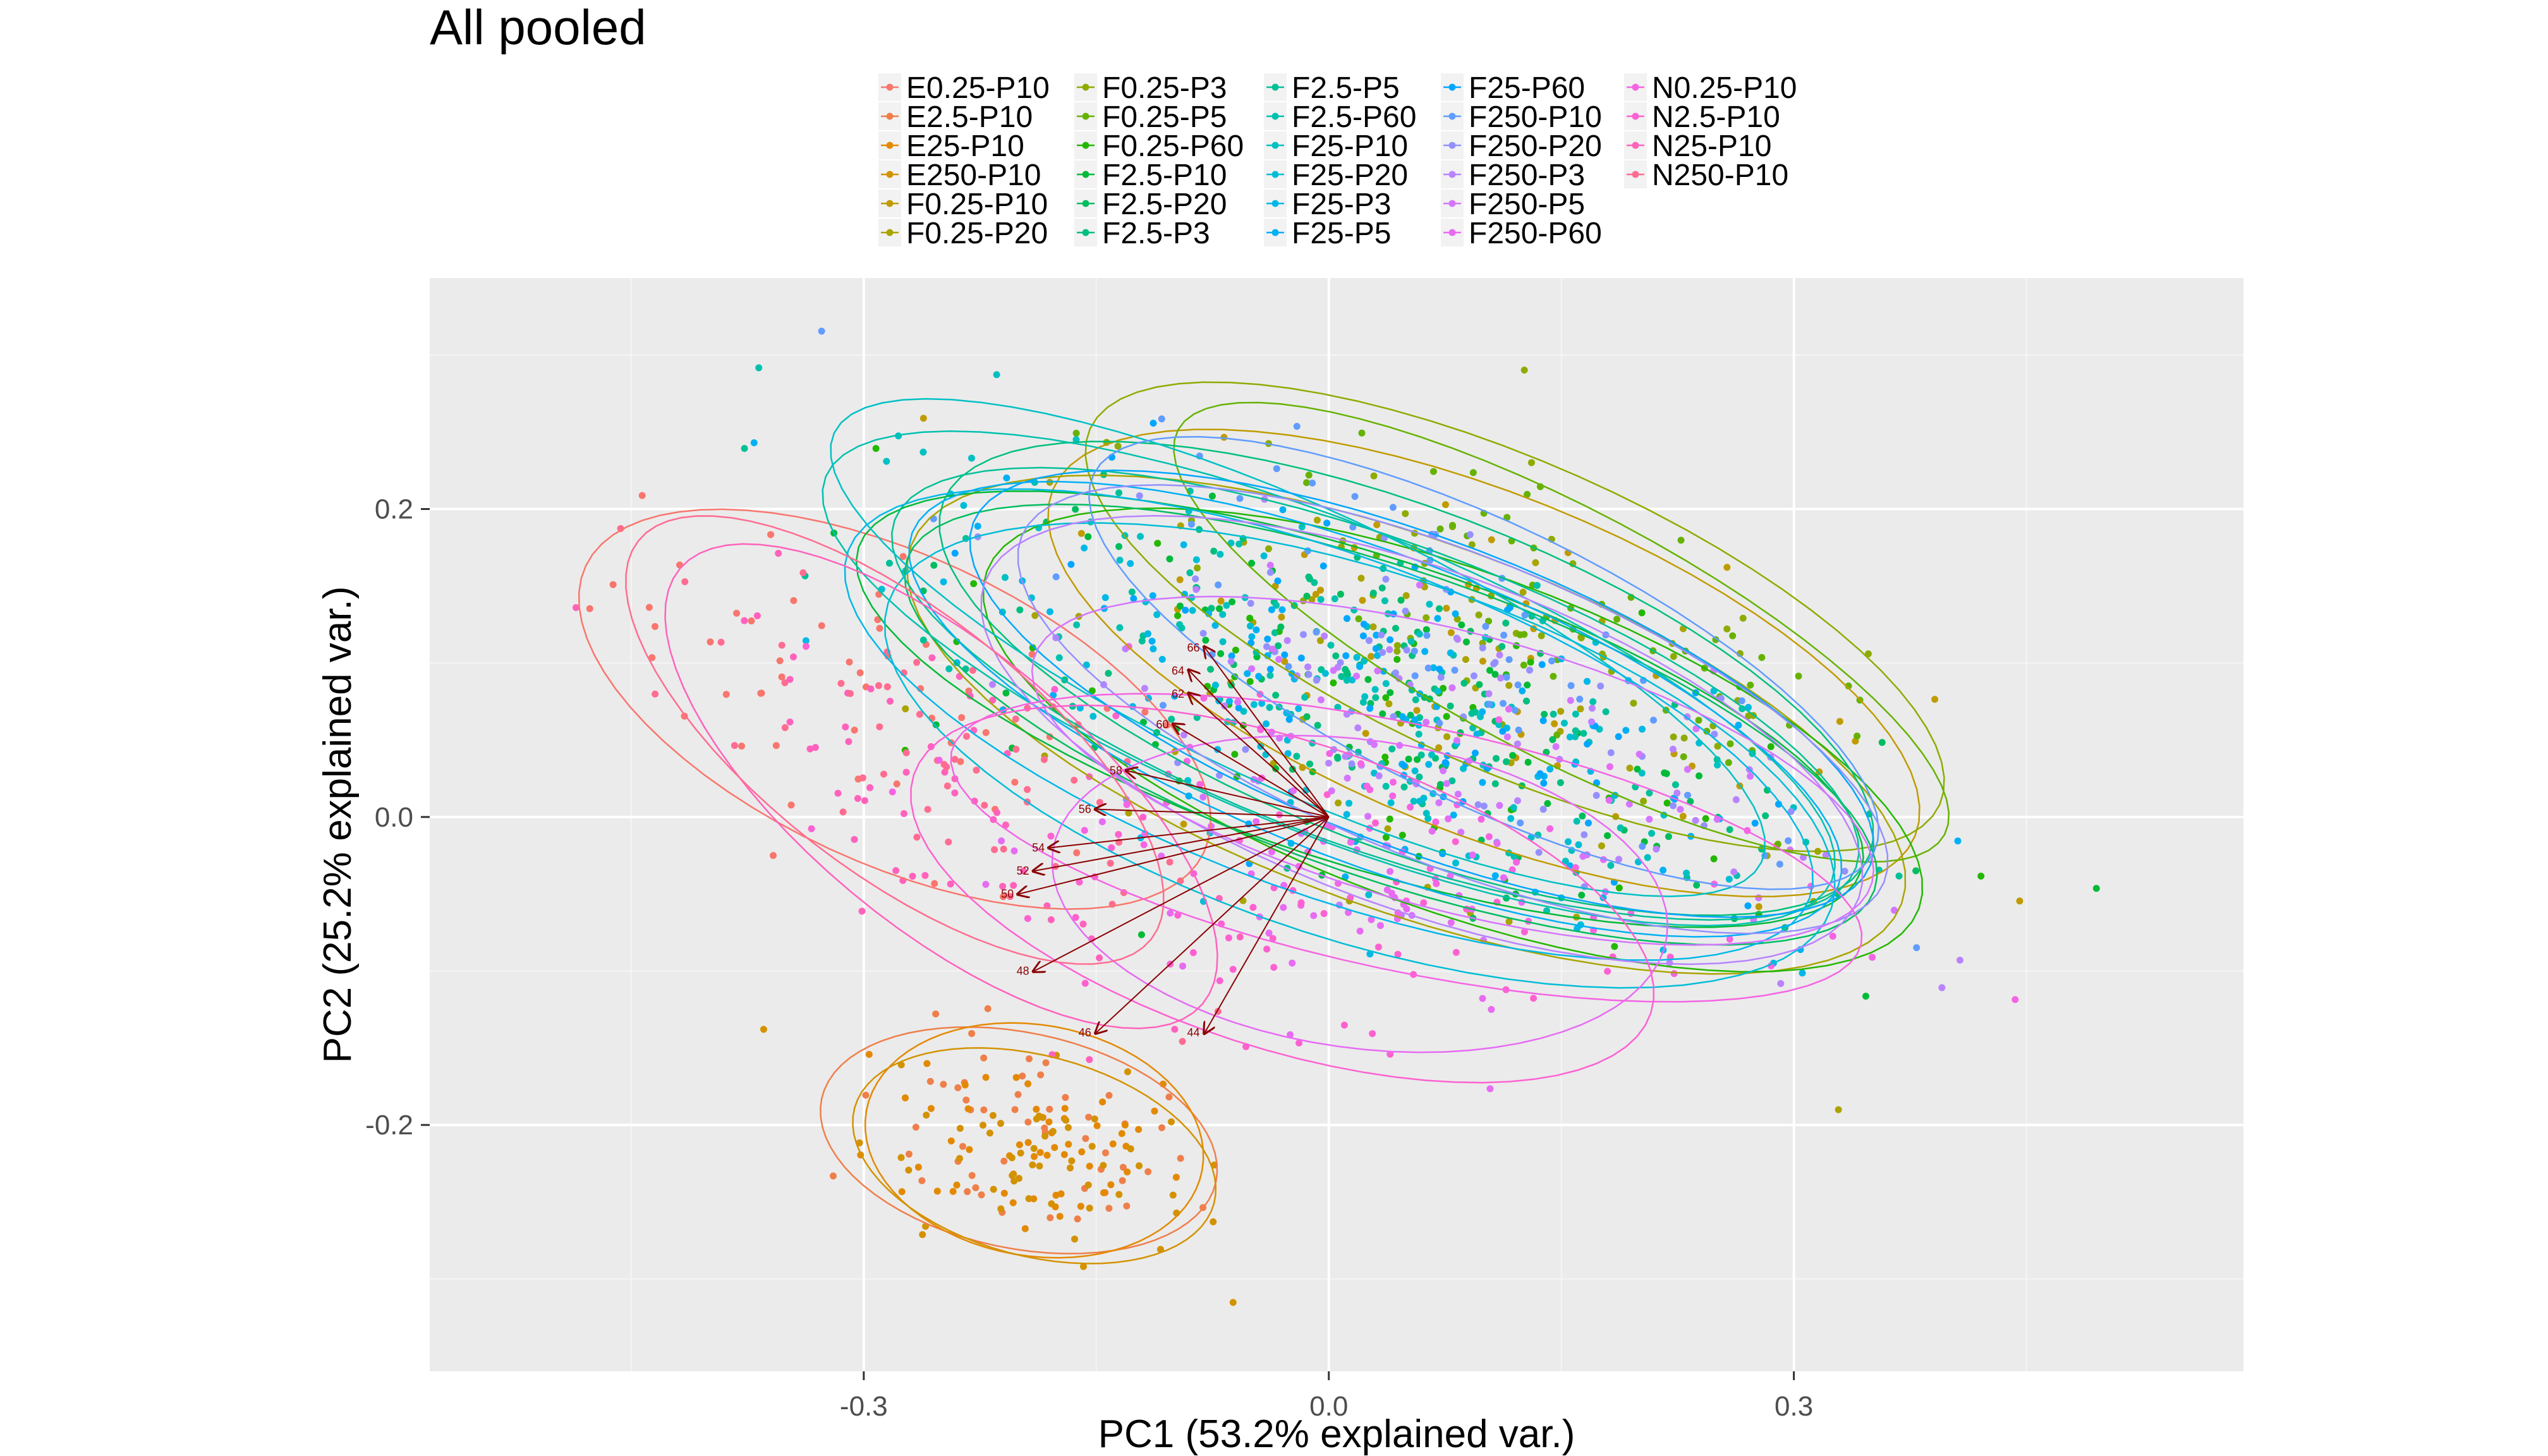  I want to click on x-axis-label: PC1 (53.2% explained var.), so click(1336, 1434).